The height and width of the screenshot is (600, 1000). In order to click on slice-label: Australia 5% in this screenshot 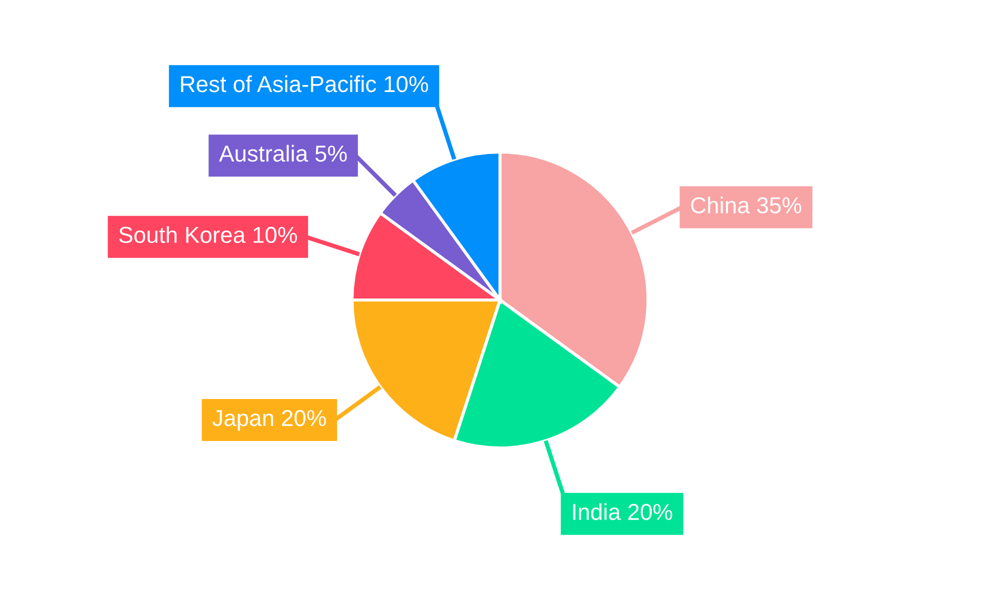, I will do `click(282, 153)`.